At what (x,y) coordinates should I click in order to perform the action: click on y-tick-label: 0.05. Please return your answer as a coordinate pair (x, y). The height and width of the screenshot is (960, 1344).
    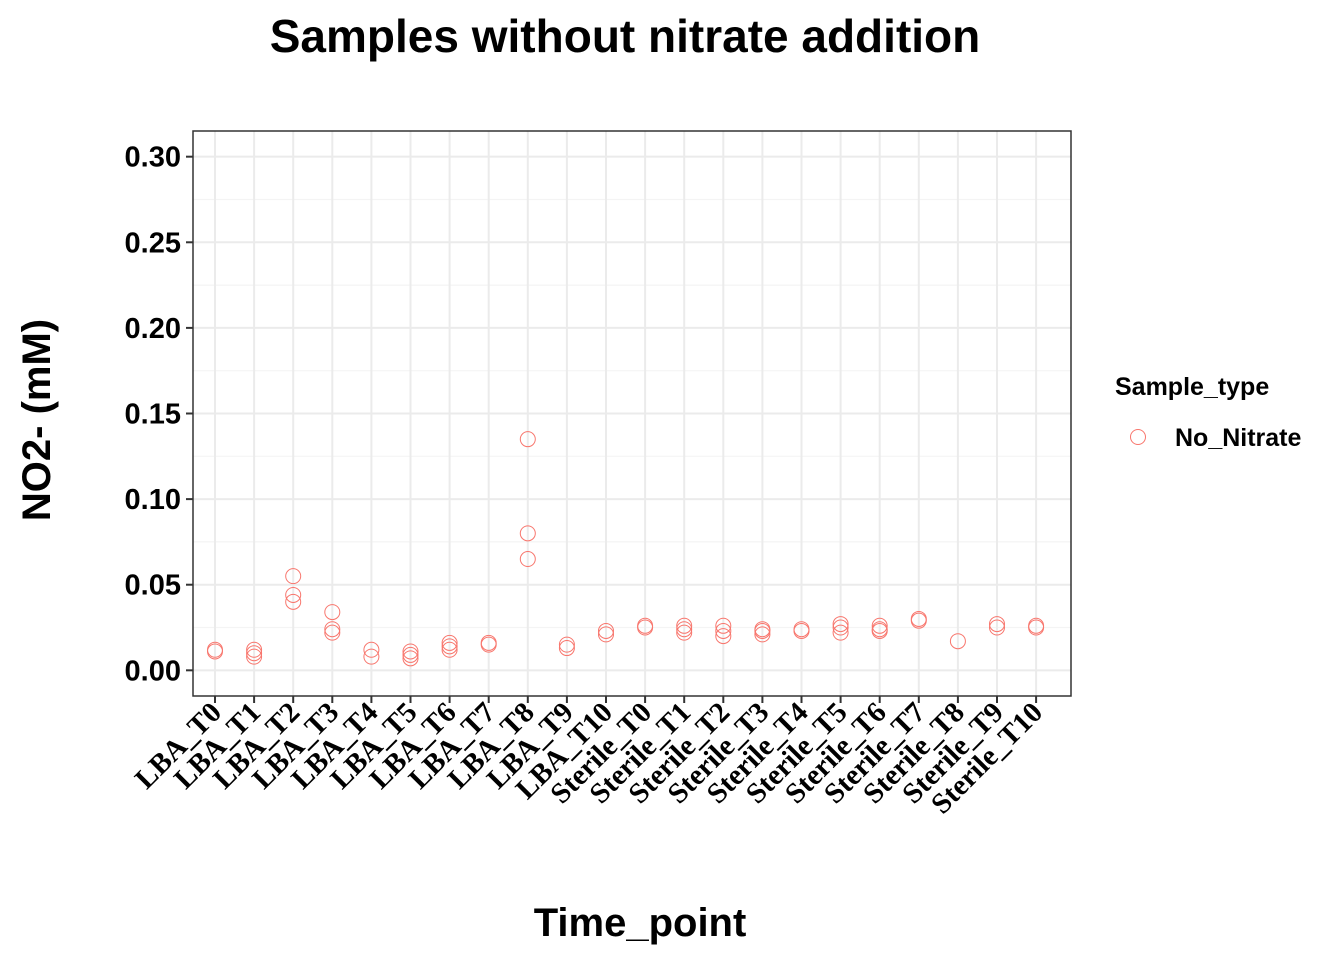
    Looking at the image, I should click on (153, 586).